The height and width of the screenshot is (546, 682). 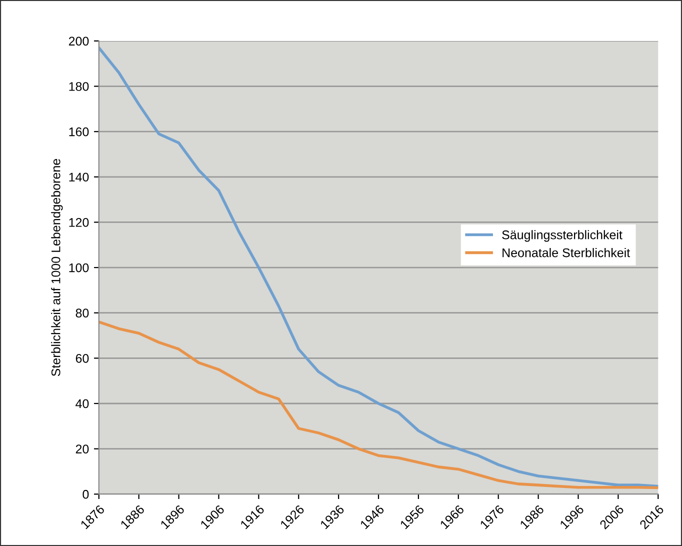 What do you see at coordinates (79, 222) in the screenshot?
I see `y-tick-label: 120` at bounding box center [79, 222].